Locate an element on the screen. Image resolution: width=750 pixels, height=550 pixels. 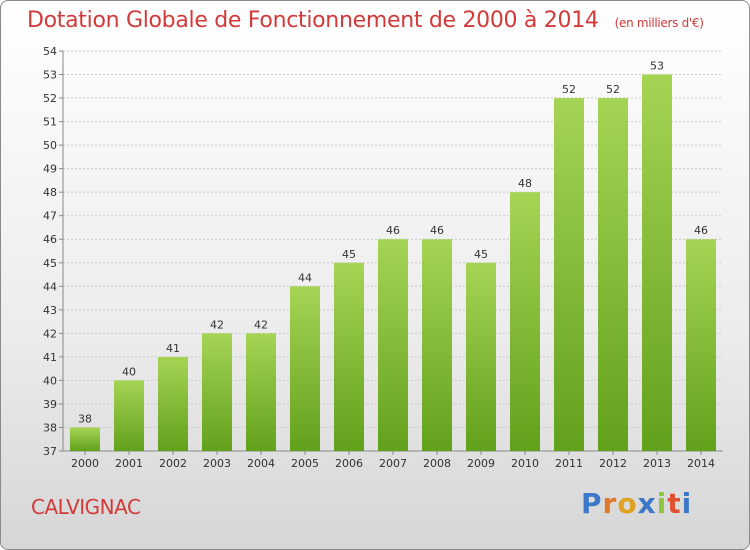
y-tick-label: 42 is located at coordinates (50, 333).